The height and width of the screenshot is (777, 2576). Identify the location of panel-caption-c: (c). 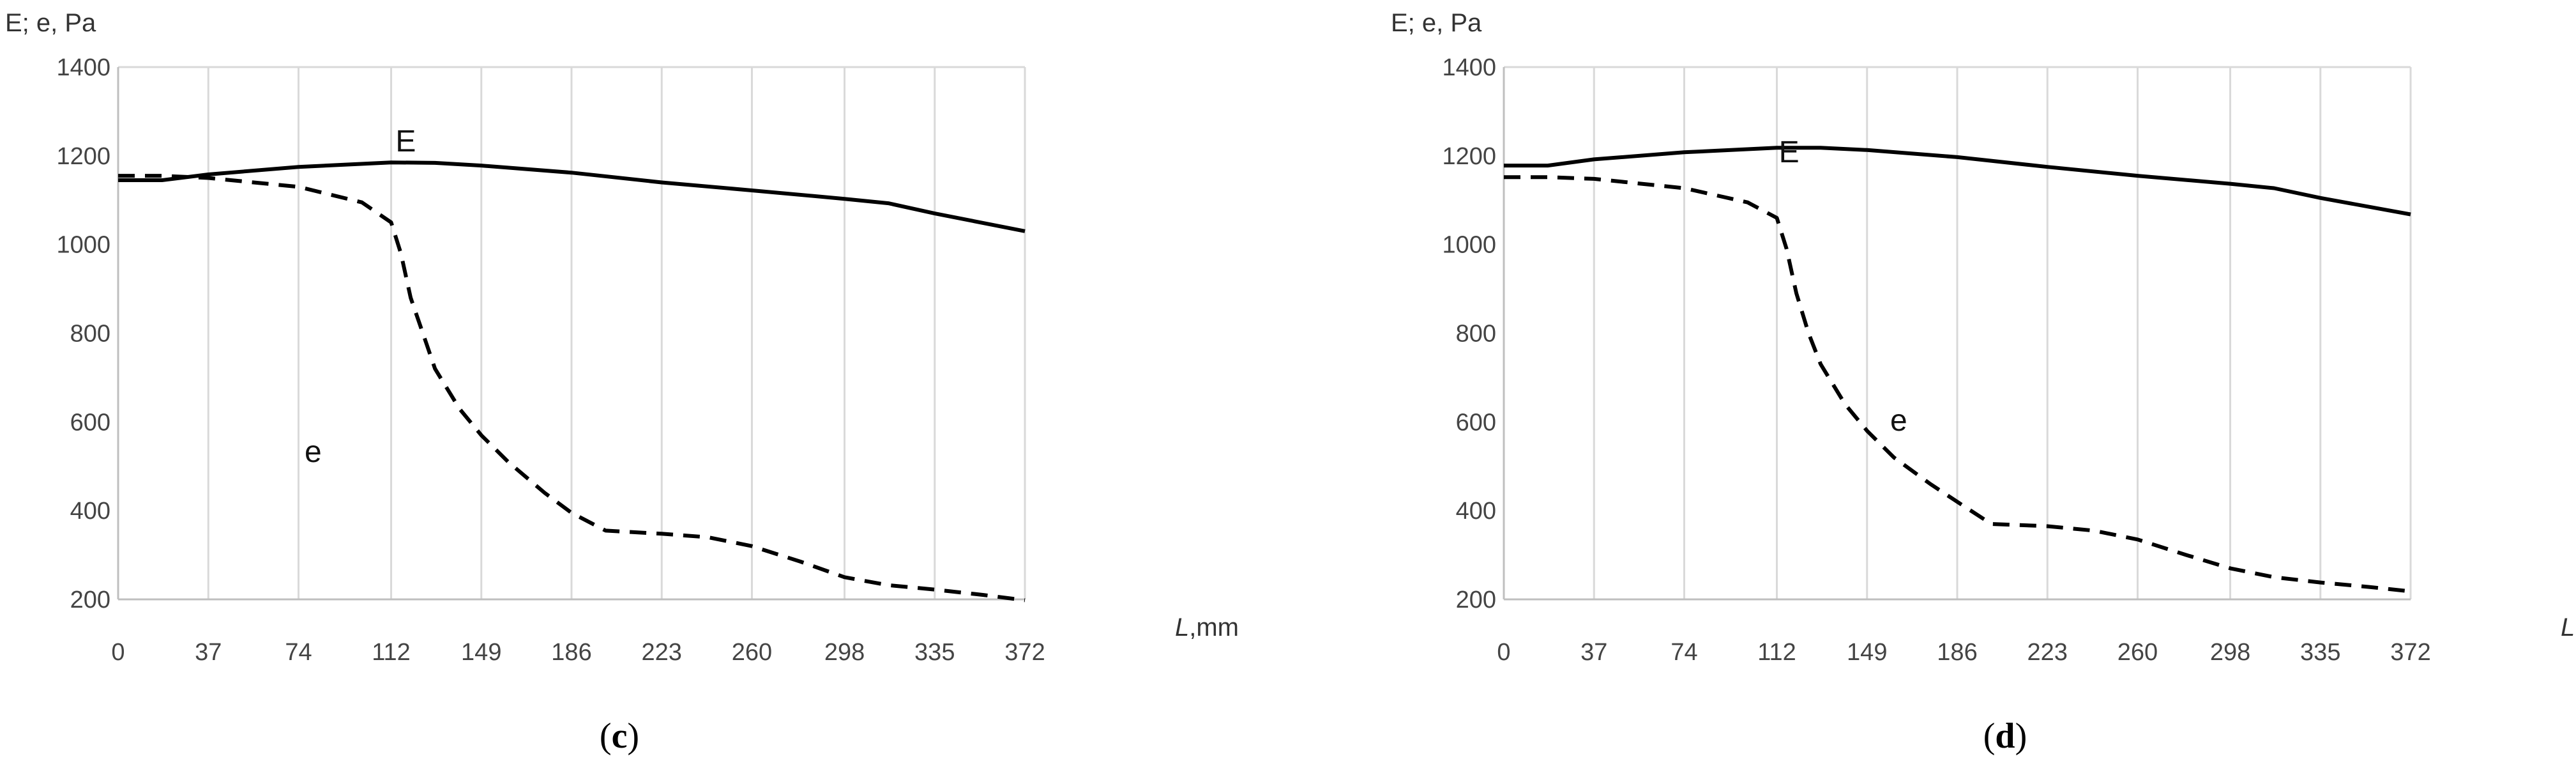
(620, 736).